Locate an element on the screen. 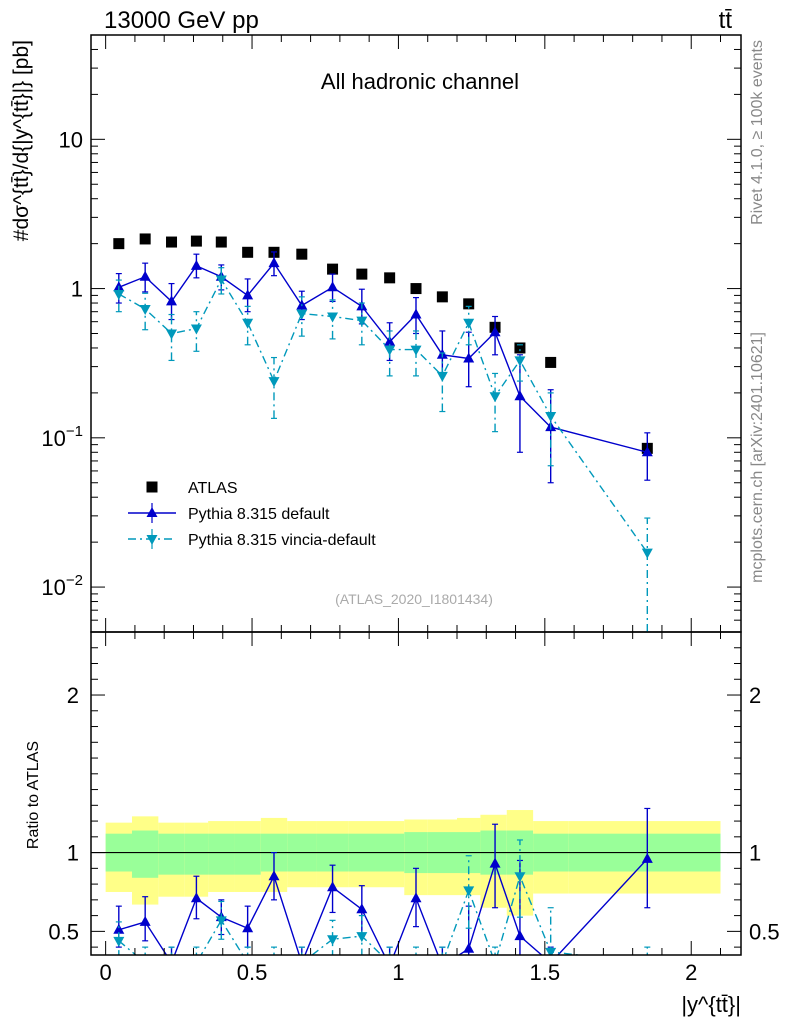 Image resolution: width=786 pixels, height=1024 pixels. x-tick-label: 1 is located at coordinates (398, 972).